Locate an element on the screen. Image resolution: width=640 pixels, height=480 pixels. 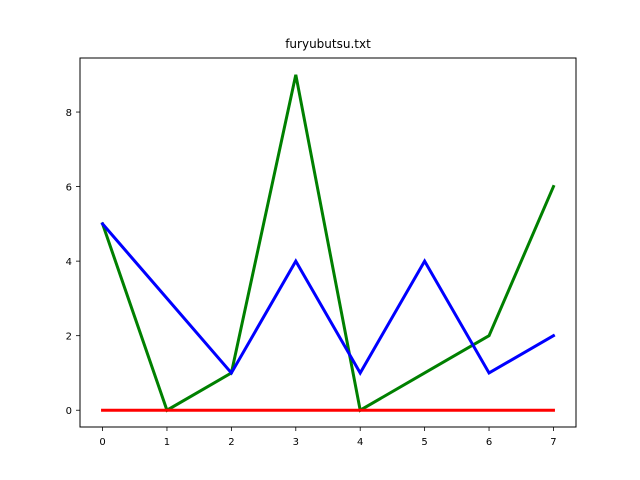
x-tick-label: 6 is located at coordinates (489, 442).